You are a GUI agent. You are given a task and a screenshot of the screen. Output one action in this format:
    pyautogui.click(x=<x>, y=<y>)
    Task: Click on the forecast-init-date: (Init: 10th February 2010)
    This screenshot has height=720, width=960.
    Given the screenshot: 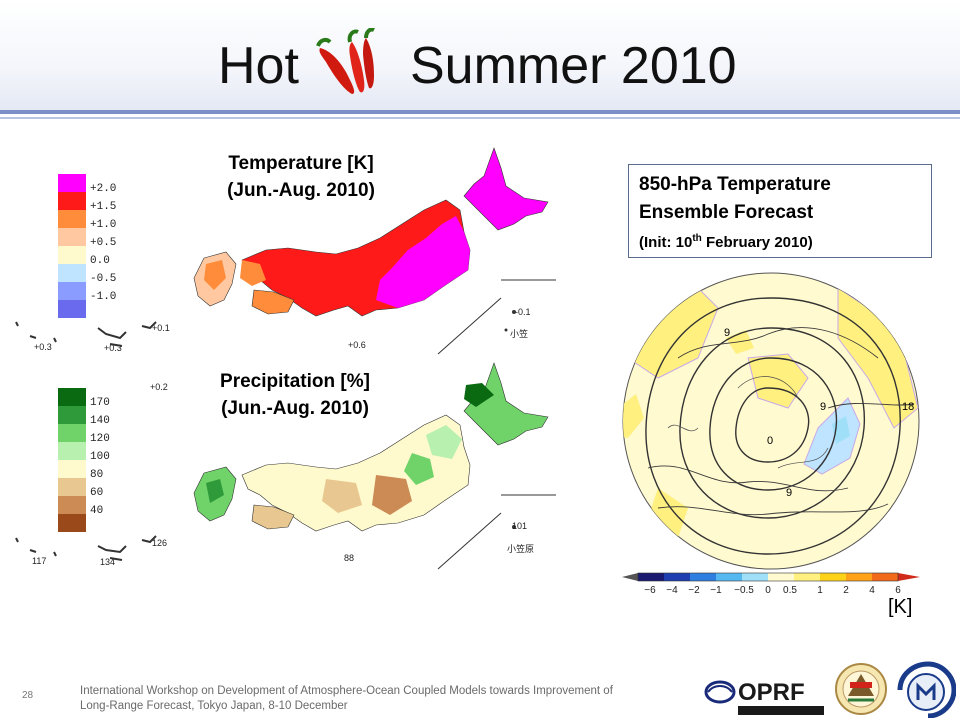 What is the action you would take?
    pyautogui.click(x=726, y=242)
    